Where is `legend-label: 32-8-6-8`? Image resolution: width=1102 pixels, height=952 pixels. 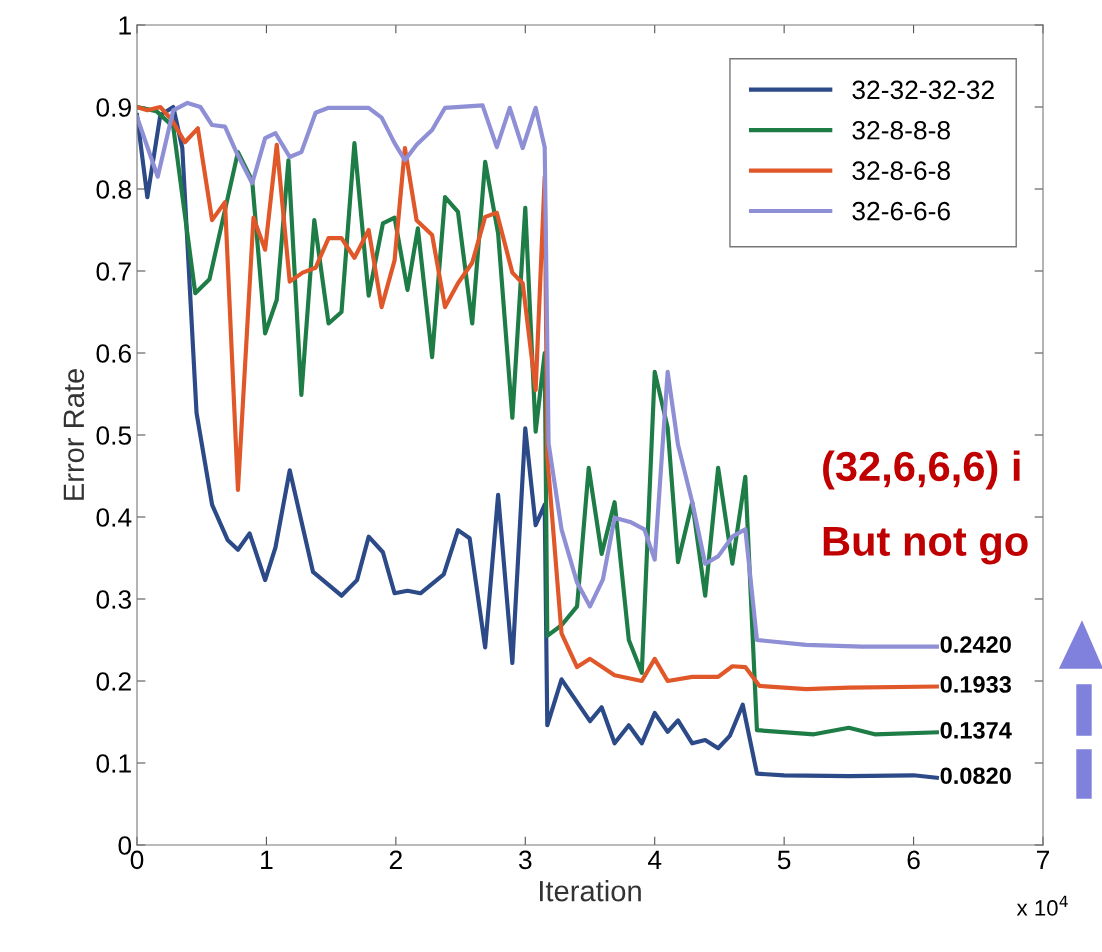
legend-label: 32-8-6-8 is located at coordinates (901, 171).